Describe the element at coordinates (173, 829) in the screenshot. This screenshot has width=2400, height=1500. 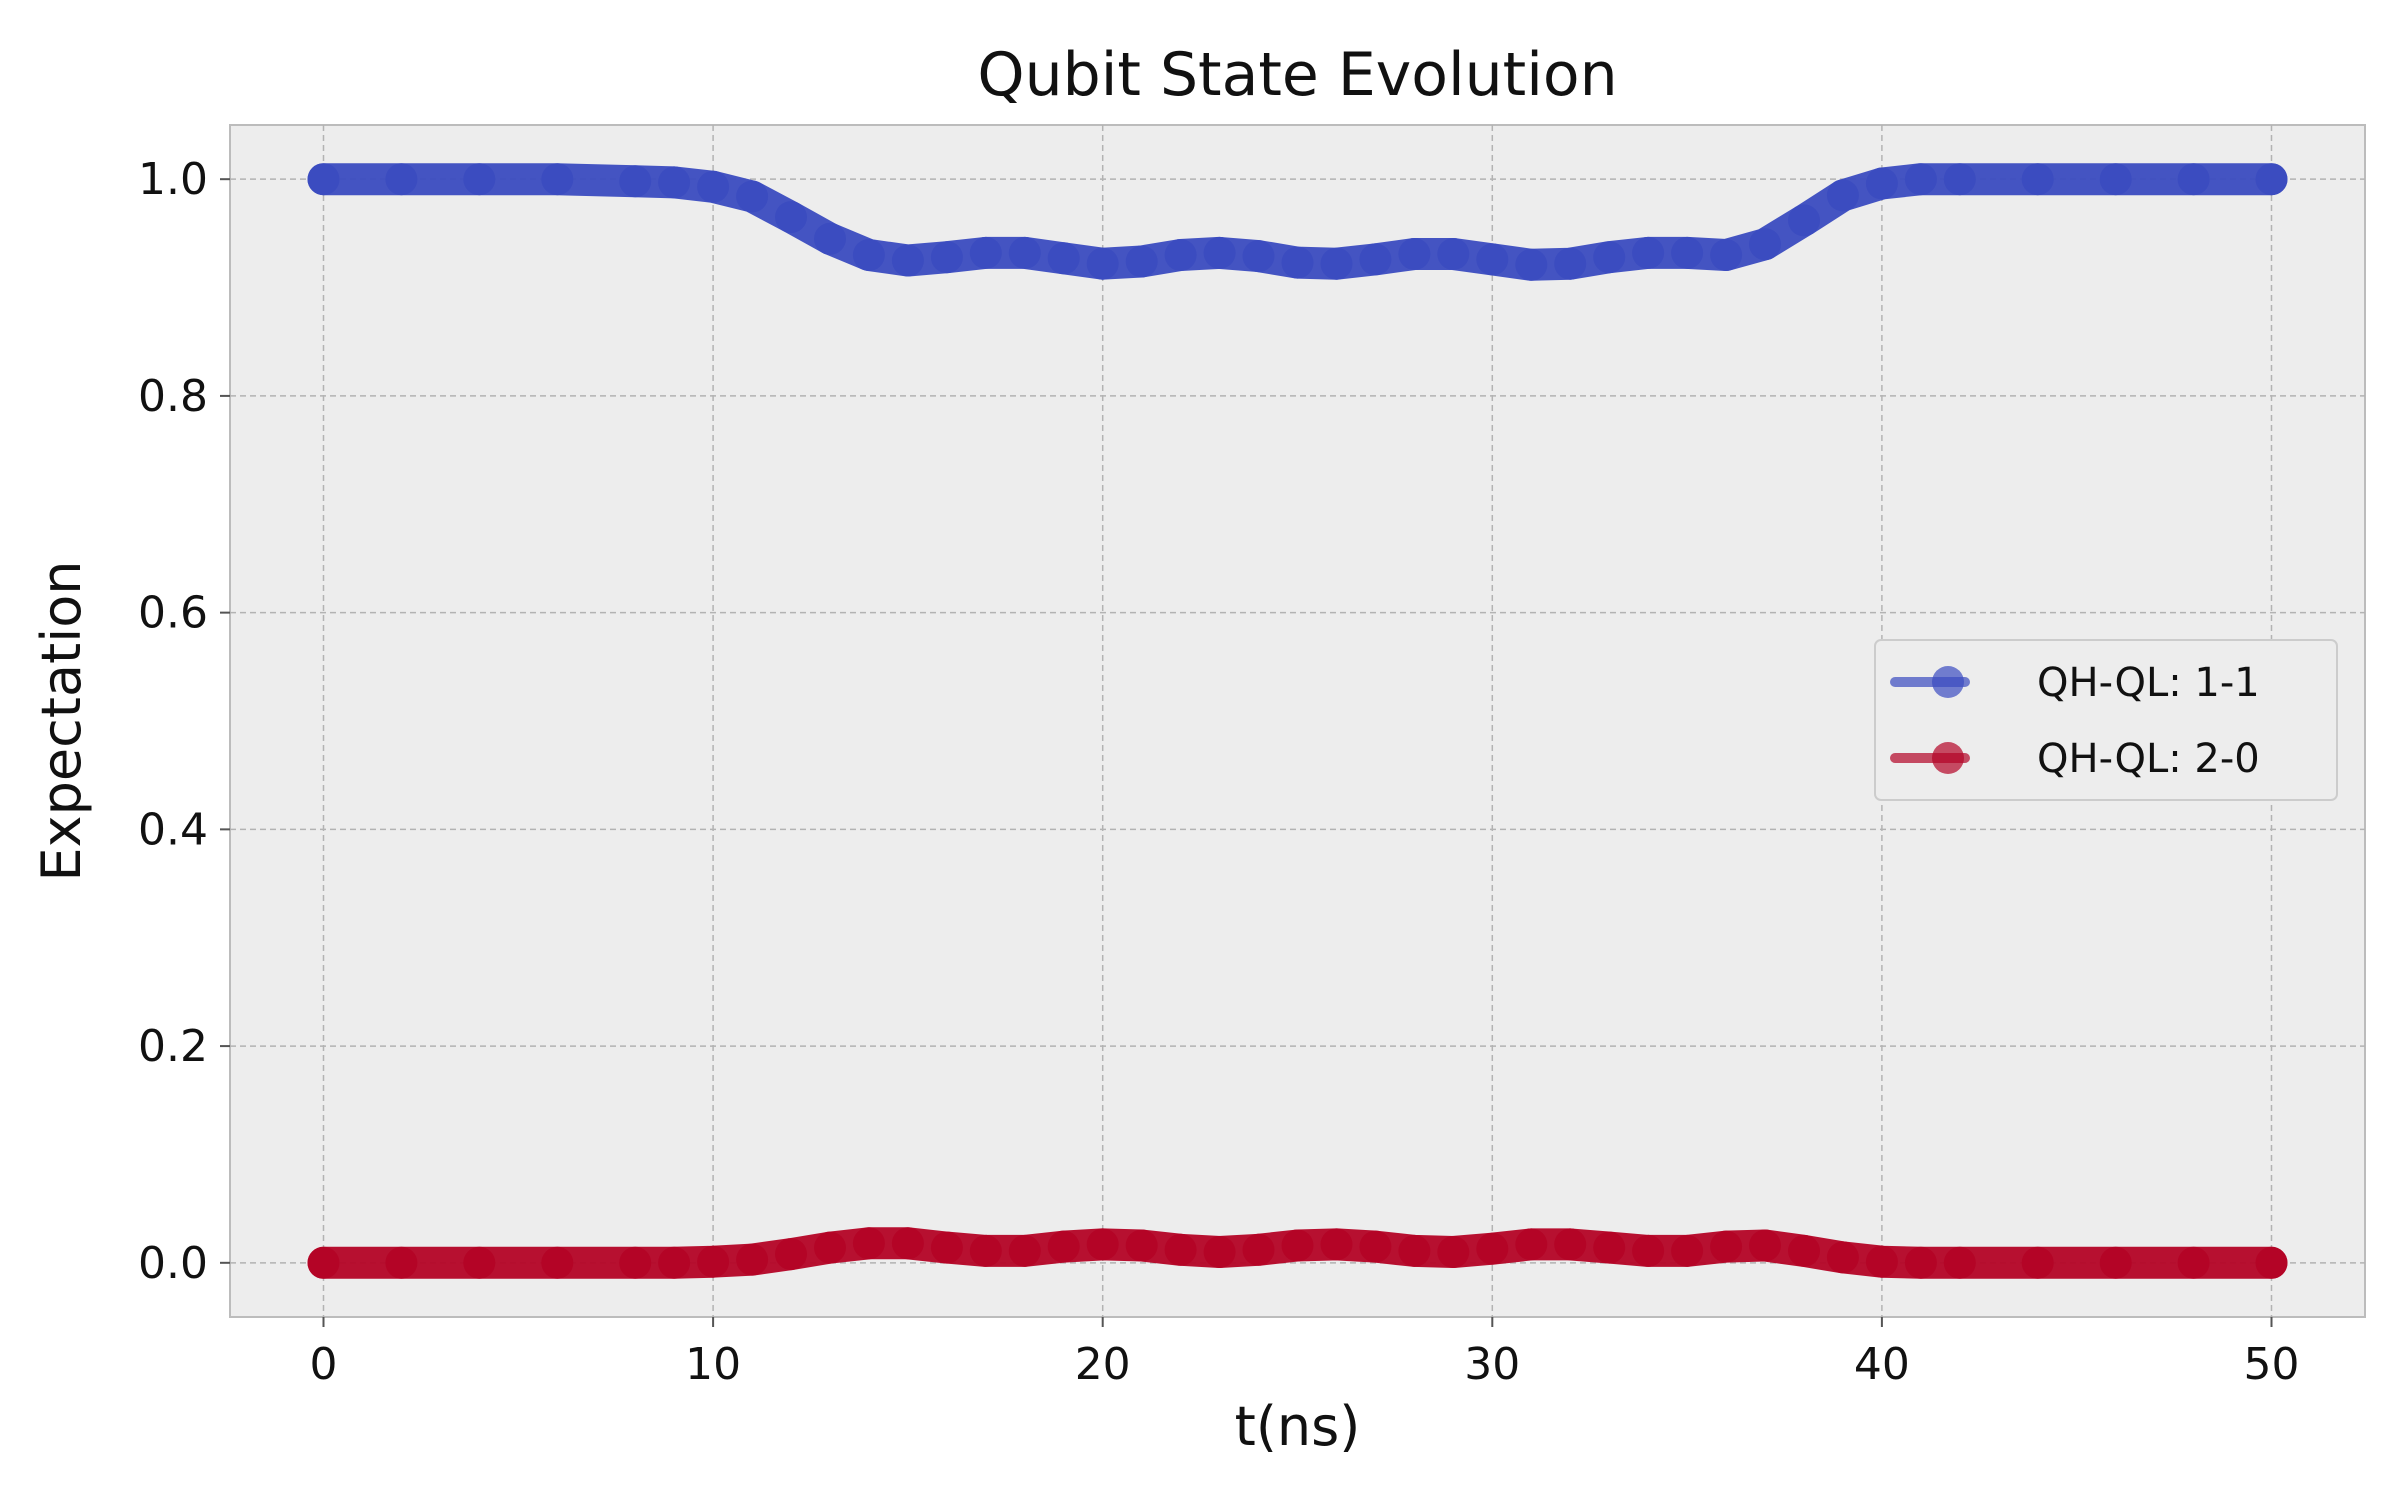
I see `y-tick-label: 0.4` at that location.